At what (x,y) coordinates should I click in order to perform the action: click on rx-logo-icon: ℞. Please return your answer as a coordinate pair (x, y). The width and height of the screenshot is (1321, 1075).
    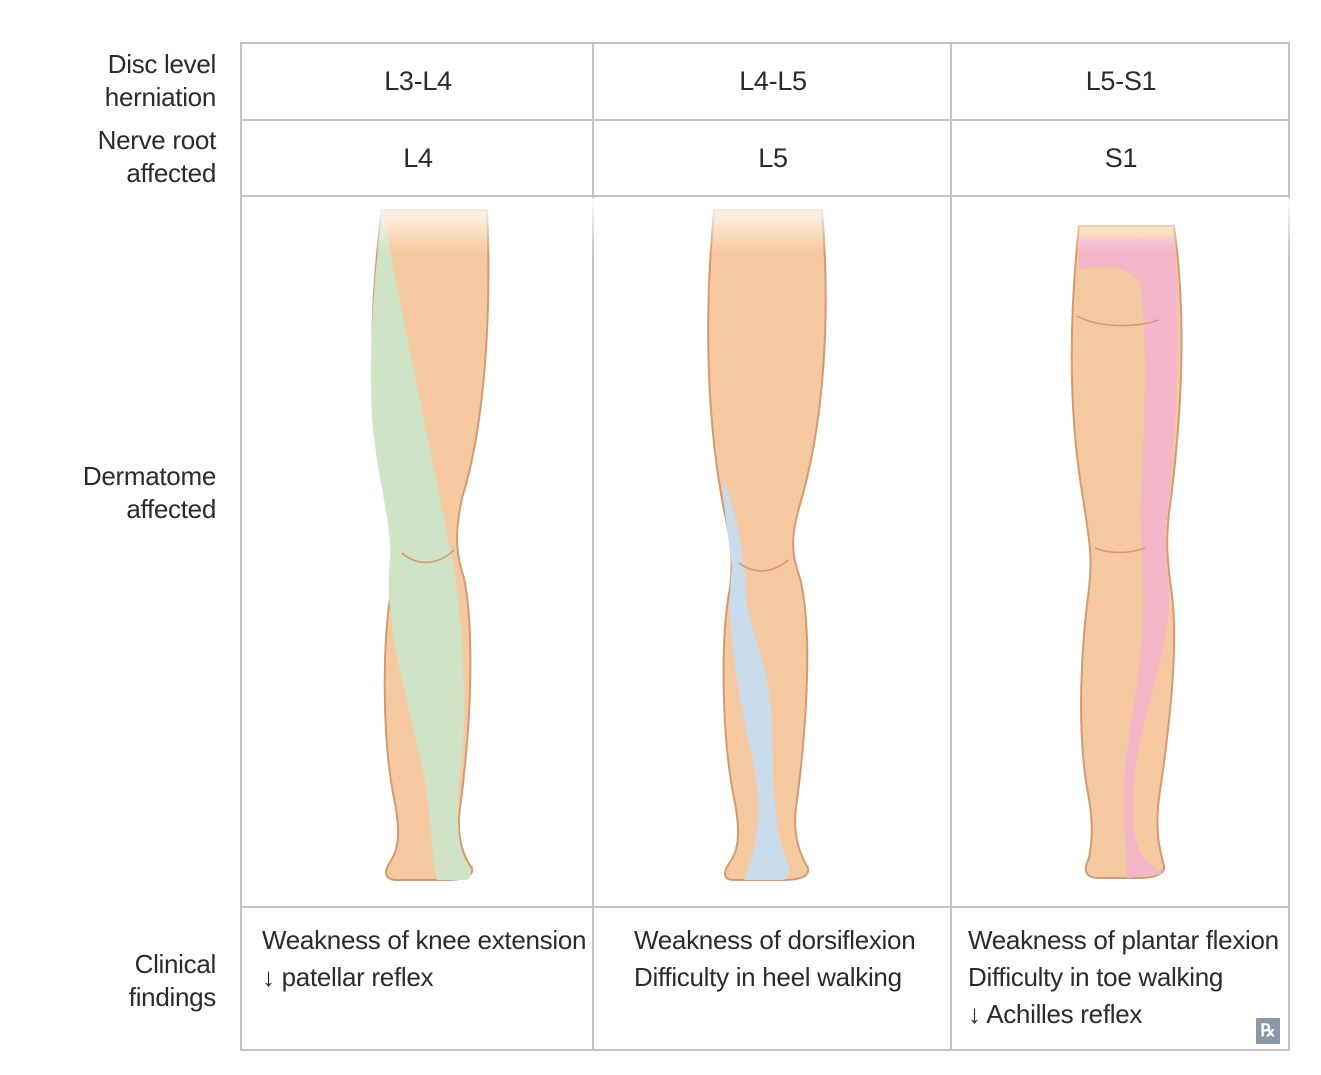
    Looking at the image, I should click on (1268, 1031).